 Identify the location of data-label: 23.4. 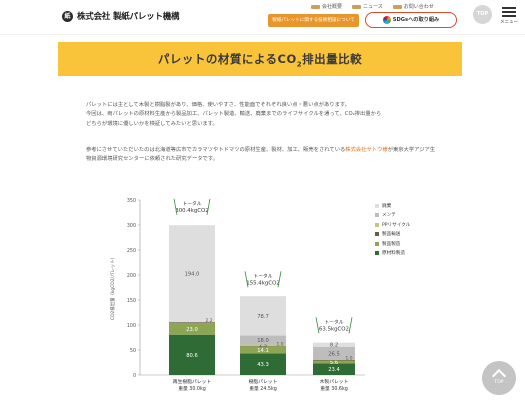
(334, 370).